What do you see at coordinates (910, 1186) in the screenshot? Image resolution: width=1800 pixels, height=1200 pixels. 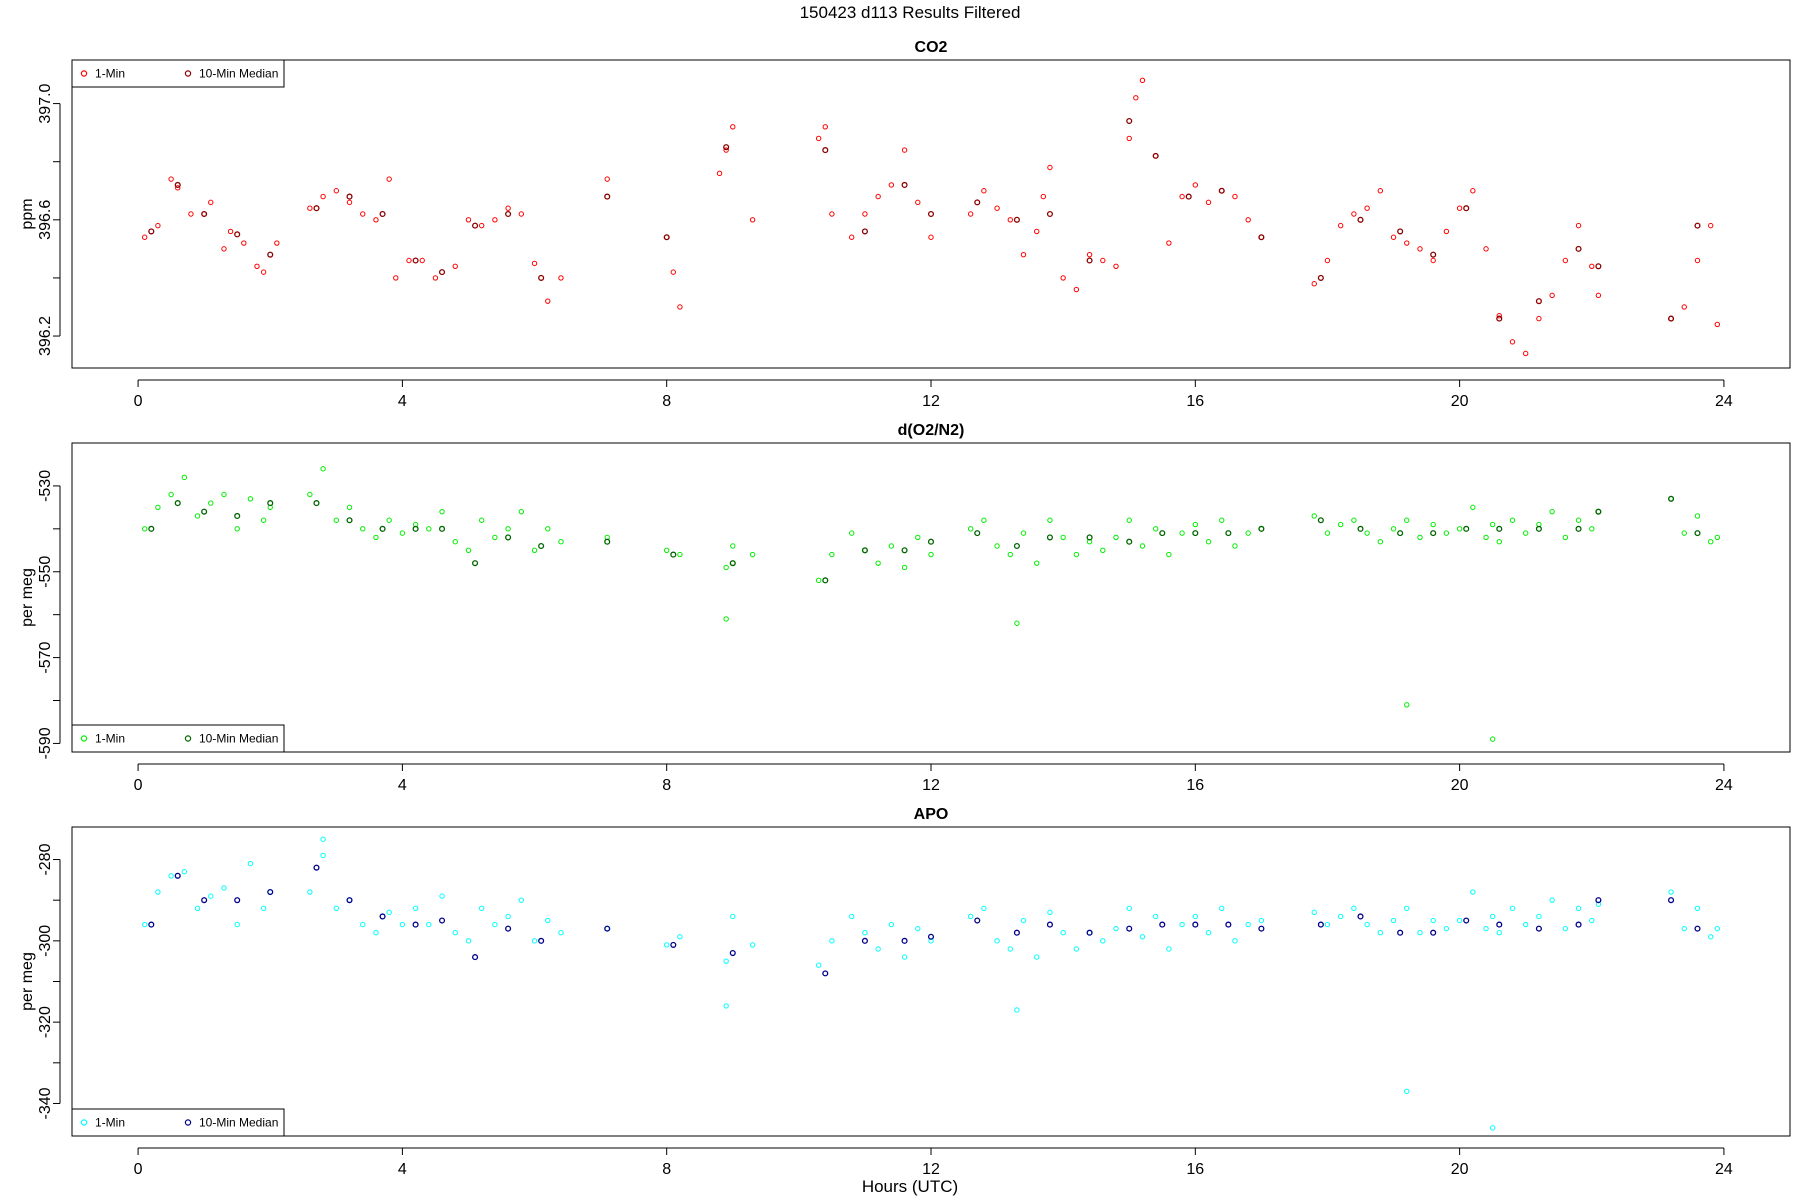 I see `x-axis-label: Hours (UTC)` at bounding box center [910, 1186].